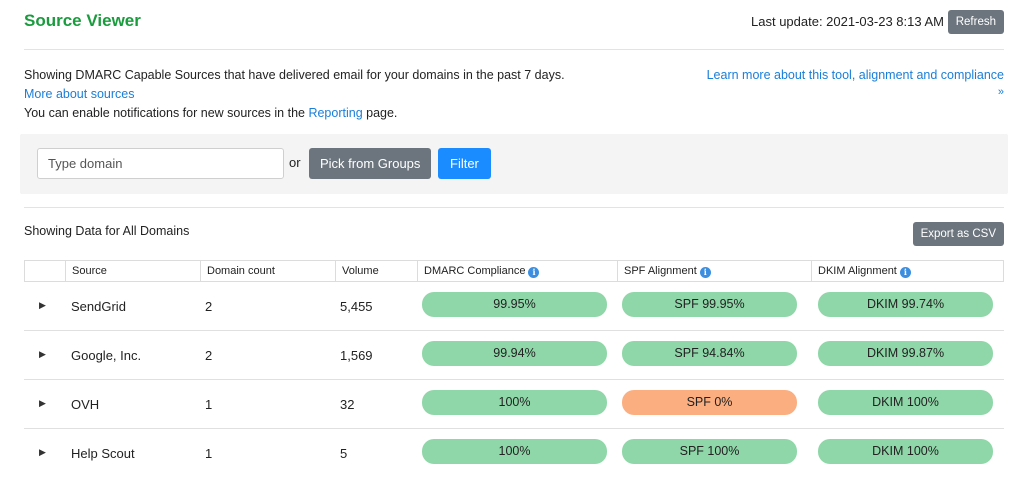 Image resolution: width=1024 pixels, height=493 pixels. Describe the element at coordinates (380, 113) in the screenshot. I see `notify-suffix: page.` at that location.